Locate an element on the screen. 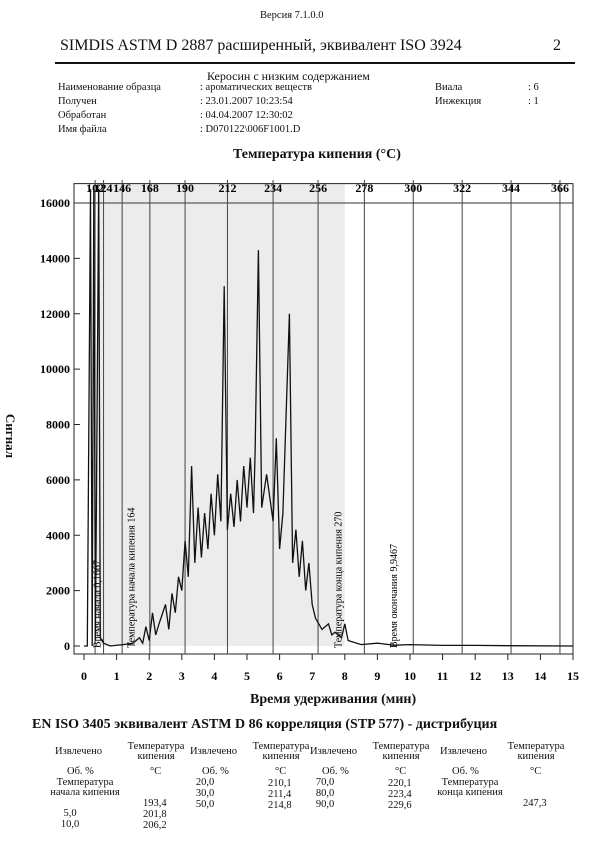 Image resolution: width=599 pixels, height=841 pixels. x-tick-label: 7 is located at coordinates (312, 676).